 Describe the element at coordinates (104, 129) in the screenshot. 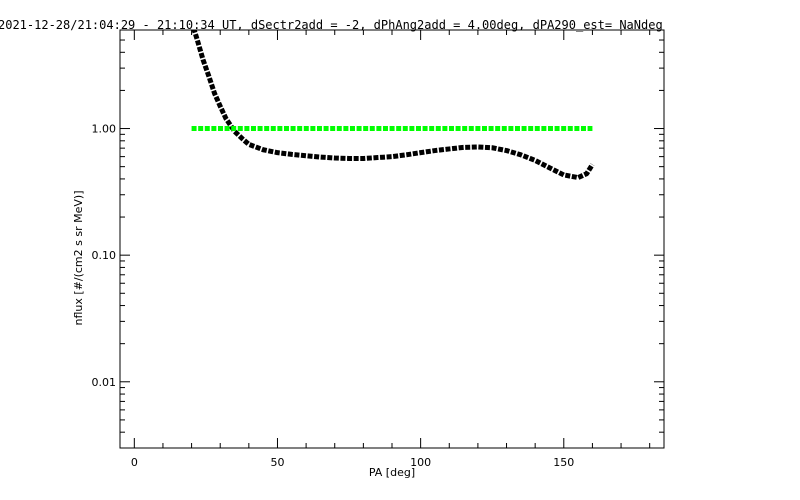

I see `y-tick-label: 1.00` at that location.